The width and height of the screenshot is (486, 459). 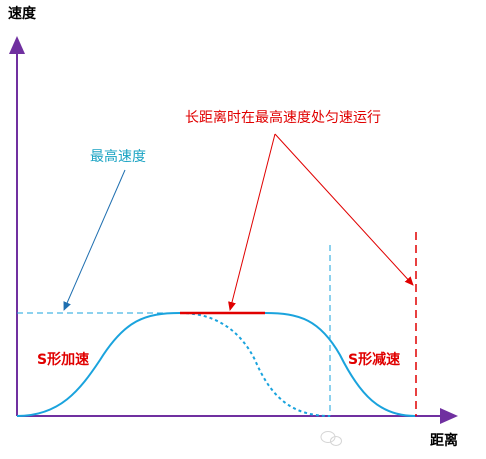 I want to click on watermark-icon, so click(x=331, y=438).